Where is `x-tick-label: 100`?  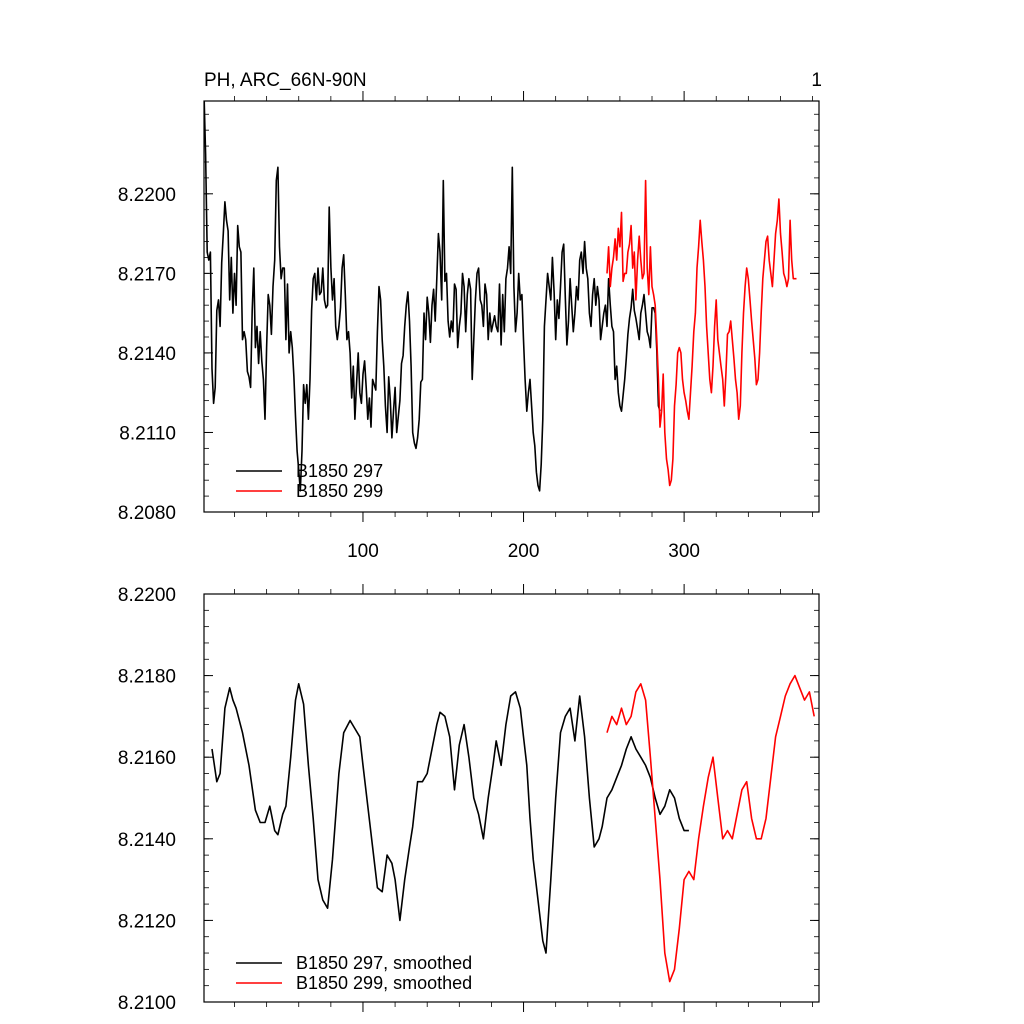
x-tick-label: 100 is located at coordinates (363, 551).